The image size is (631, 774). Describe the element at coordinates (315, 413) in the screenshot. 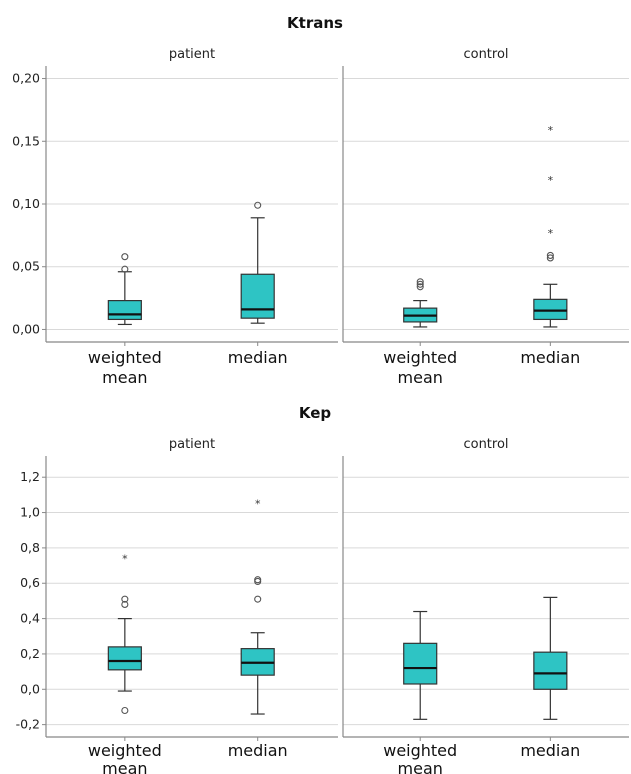

I see `chart-title: Kep` at that location.